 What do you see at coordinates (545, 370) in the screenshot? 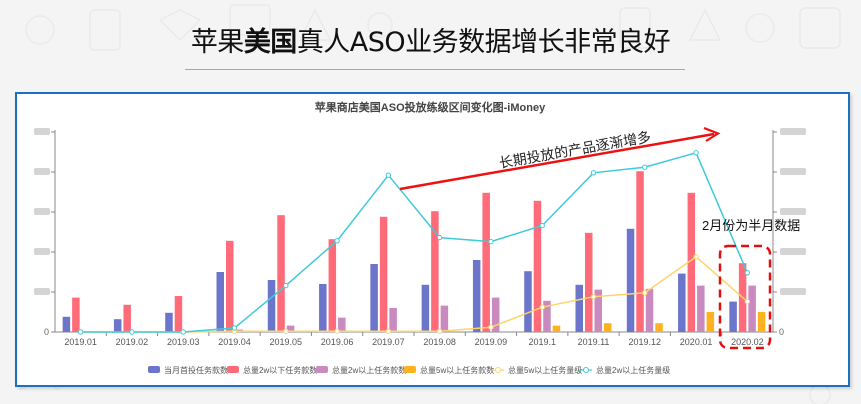
I see `legend-label: 总量5w以上任务量级` at bounding box center [545, 370].